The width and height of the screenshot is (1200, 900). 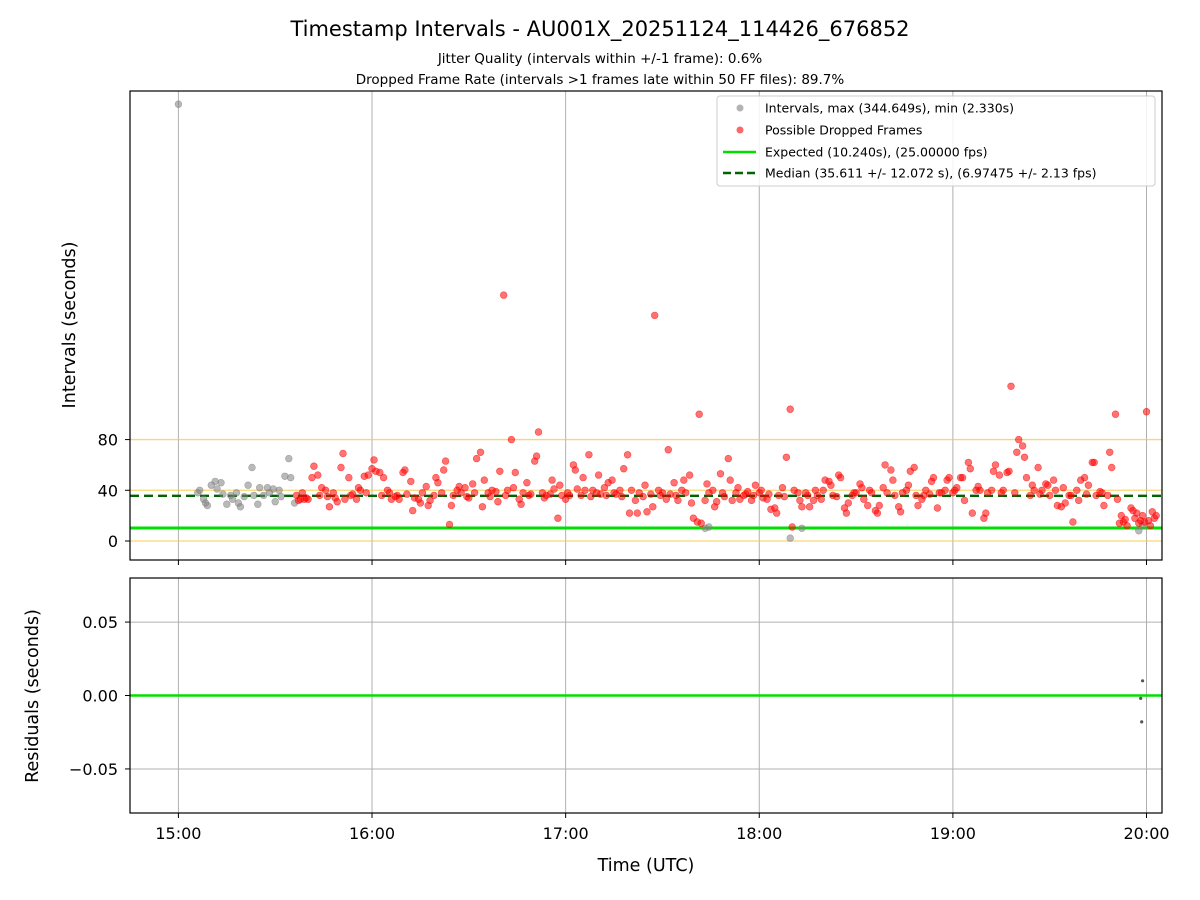 What do you see at coordinates (70, 325) in the screenshot?
I see `top-y-axis-label: Intervals (seconds)` at bounding box center [70, 325].